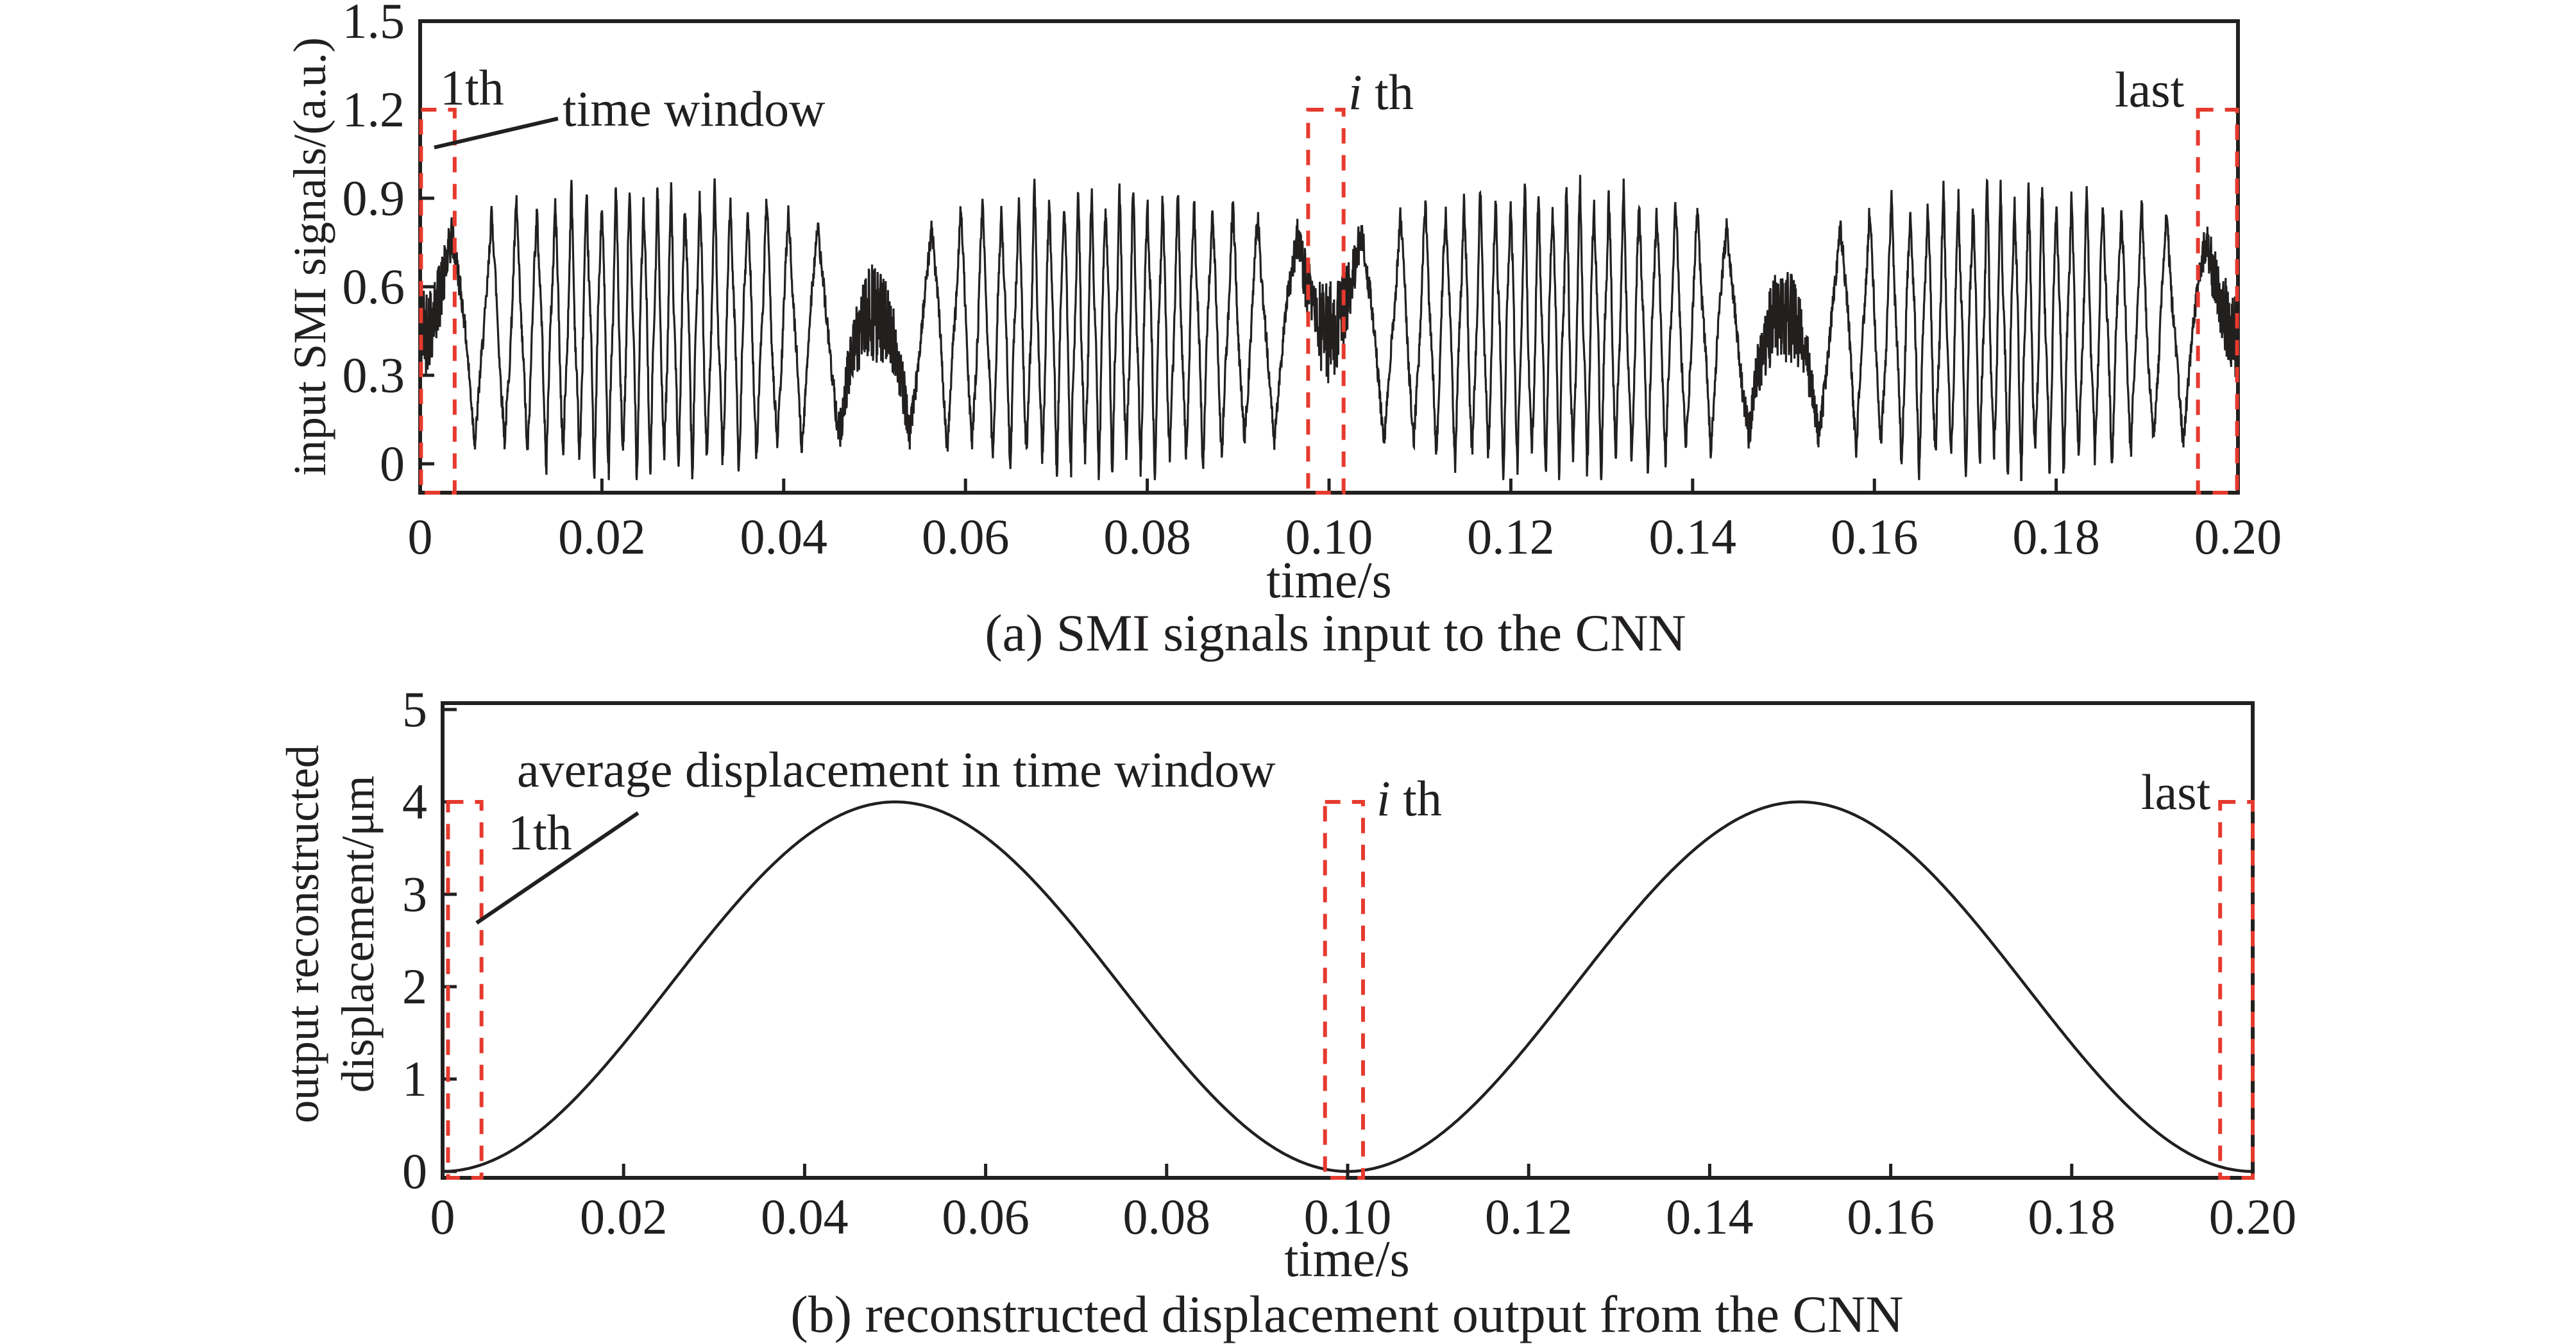 The height and width of the screenshot is (1344, 2576). Describe the element at coordinates (414, 802) in the screenshot. I see `plot-b-y-tick-label: 4` at that location.